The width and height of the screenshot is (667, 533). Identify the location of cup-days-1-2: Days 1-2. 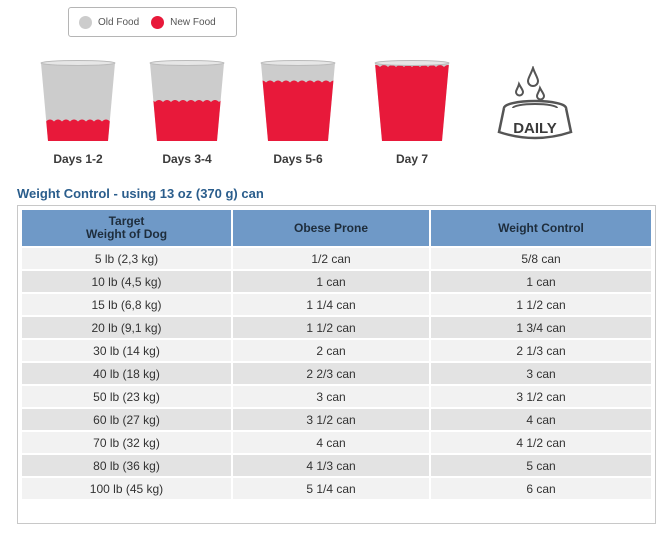
(78, 111).